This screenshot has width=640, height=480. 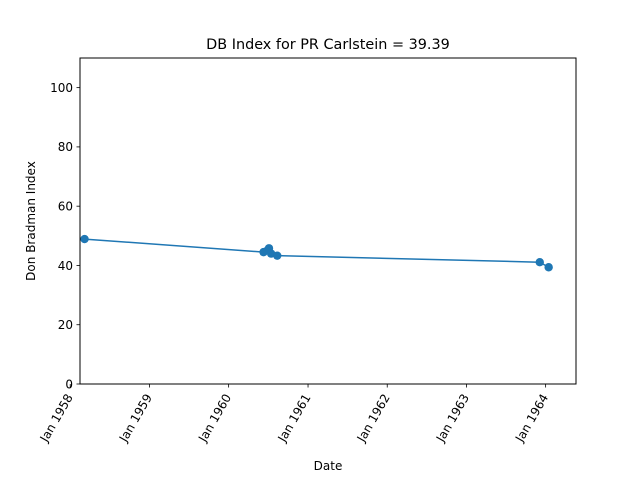 I want to click on x-tick-label: Jan 1961, so click(x=294, y=419).